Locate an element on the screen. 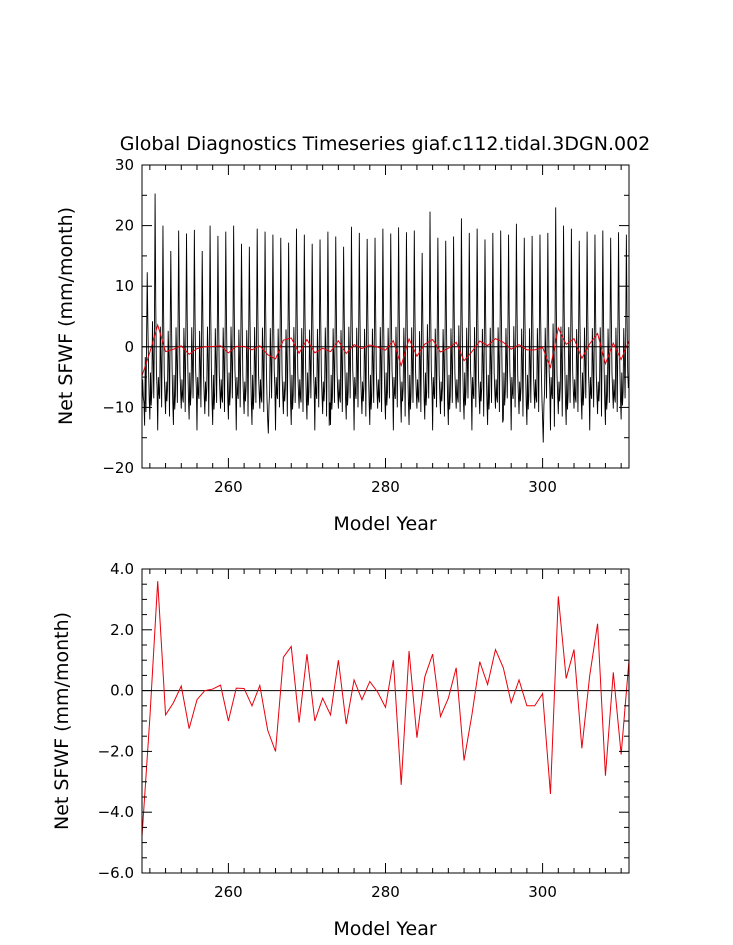 The height and width of the screenshot is (945, 733). y-tick-label: 0.0 is located at coordinates (122, 691).